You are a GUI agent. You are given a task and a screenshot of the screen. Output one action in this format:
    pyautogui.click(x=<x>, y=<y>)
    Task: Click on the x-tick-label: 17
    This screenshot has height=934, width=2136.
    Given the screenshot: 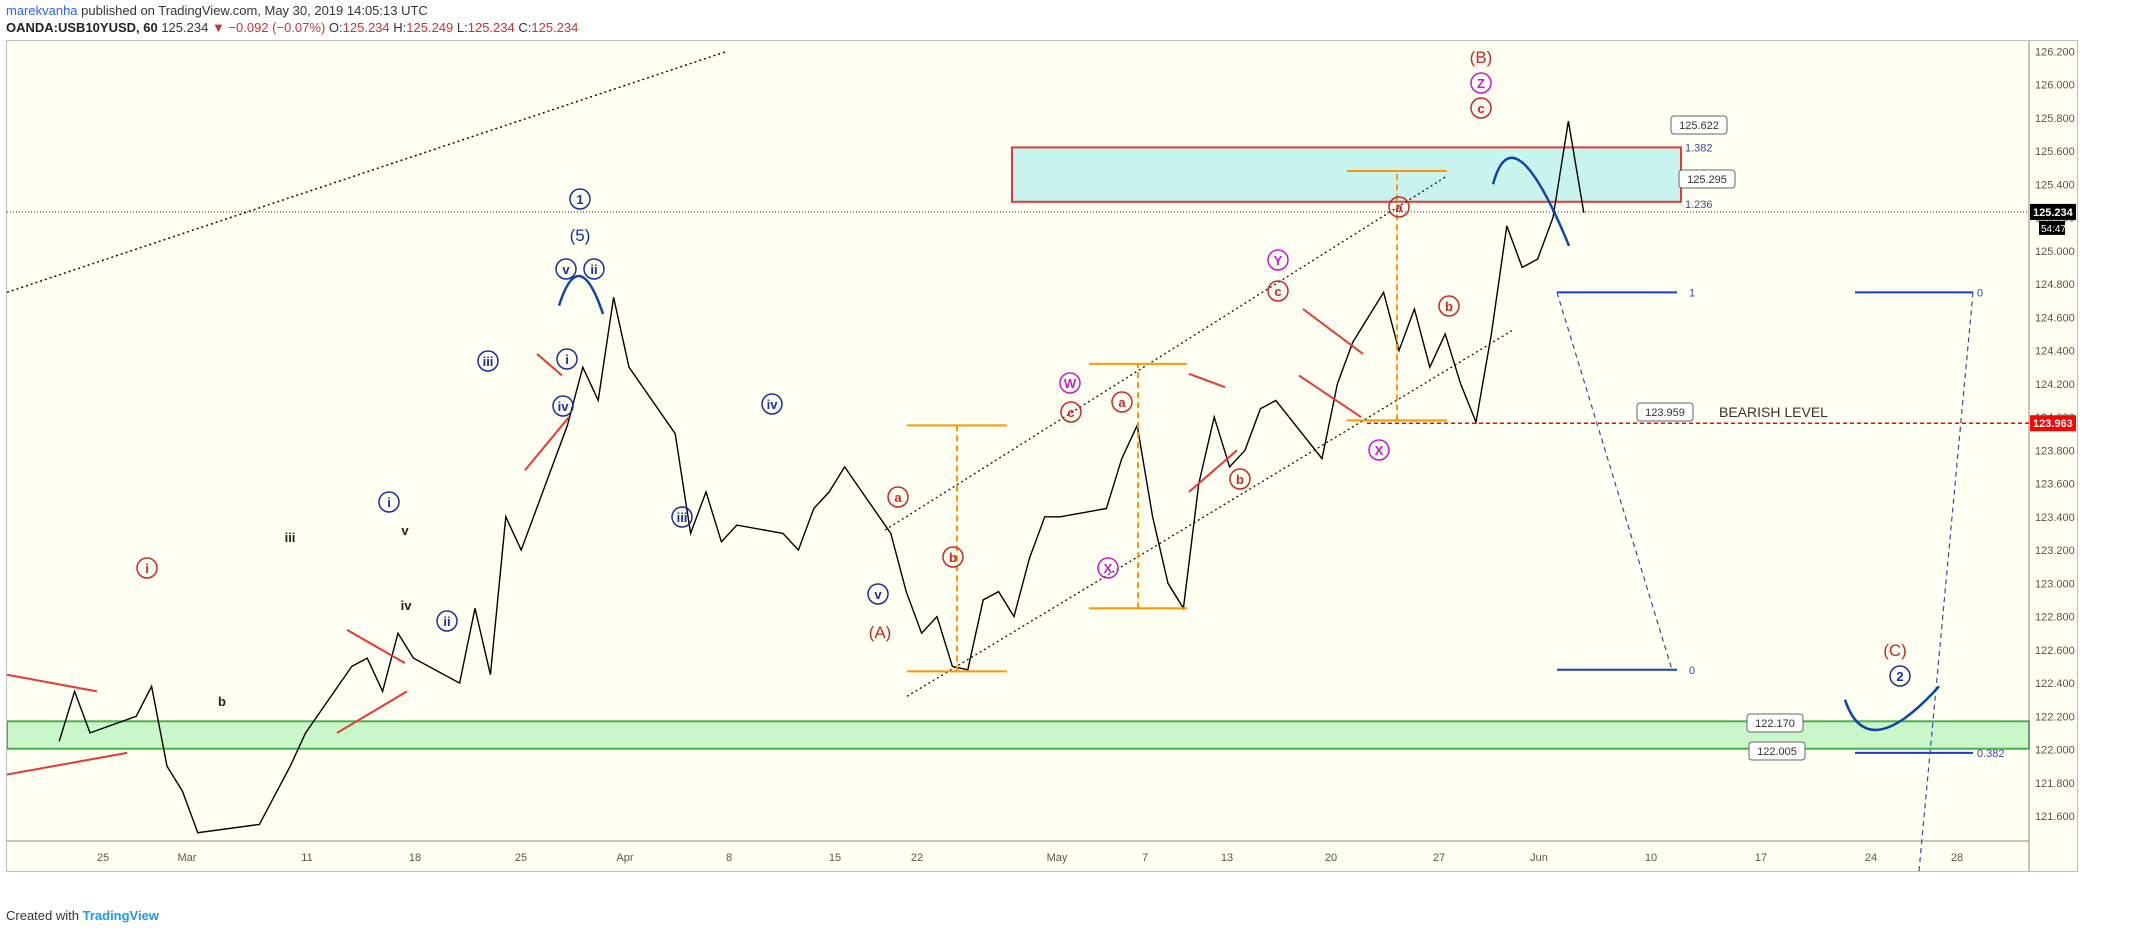 What is the action you would take?
    pyautogui.click(x=1761, y=858)
    